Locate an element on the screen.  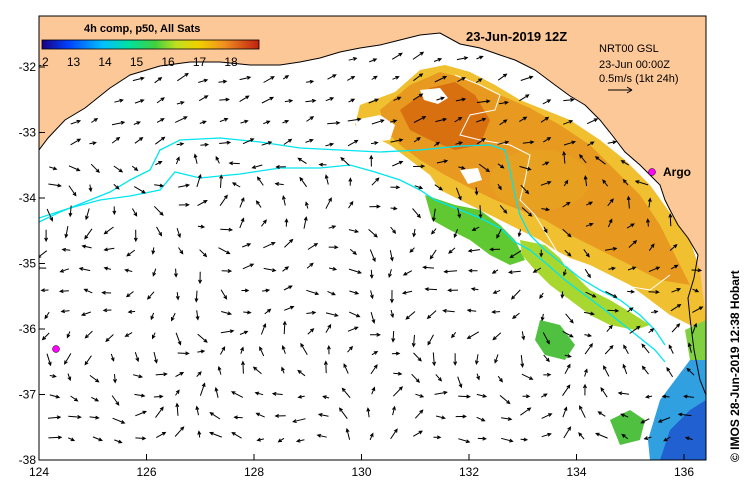
y-tick-label: -33 is located at coordinates (28, 133).